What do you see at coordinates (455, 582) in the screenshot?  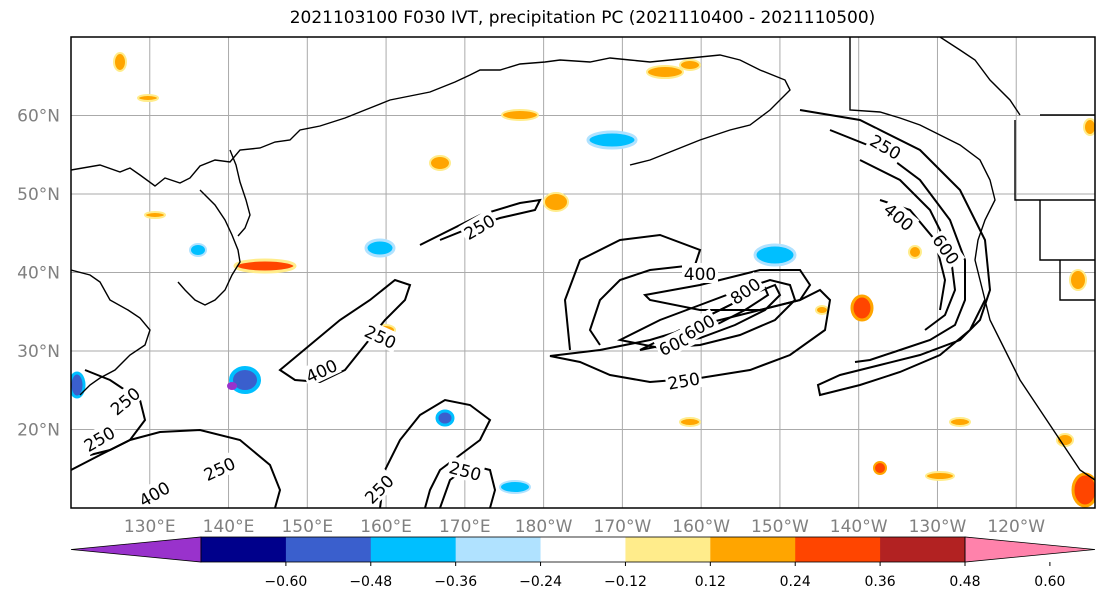 I see `colorbar-tick-label: −0.36` at bounding box center [455, 582].